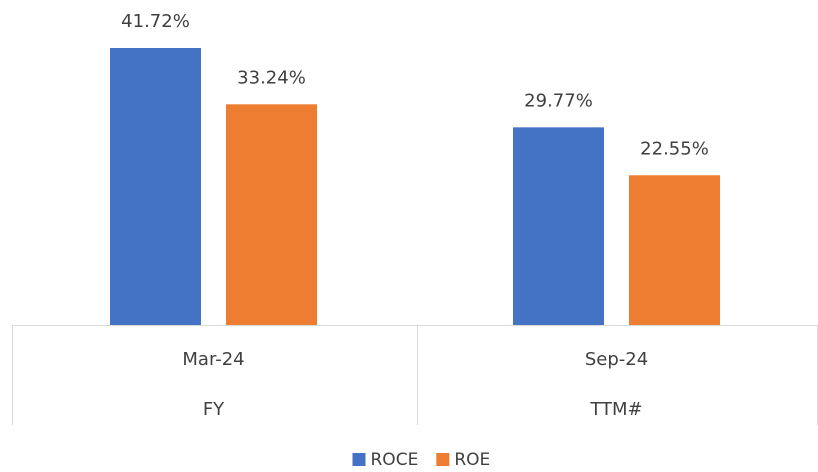 The image size is (818, 472). What do you see at coordinates (558, 100) in the screenshot?
I see `data-label: 29.77%` at bounding box center [558, 100].